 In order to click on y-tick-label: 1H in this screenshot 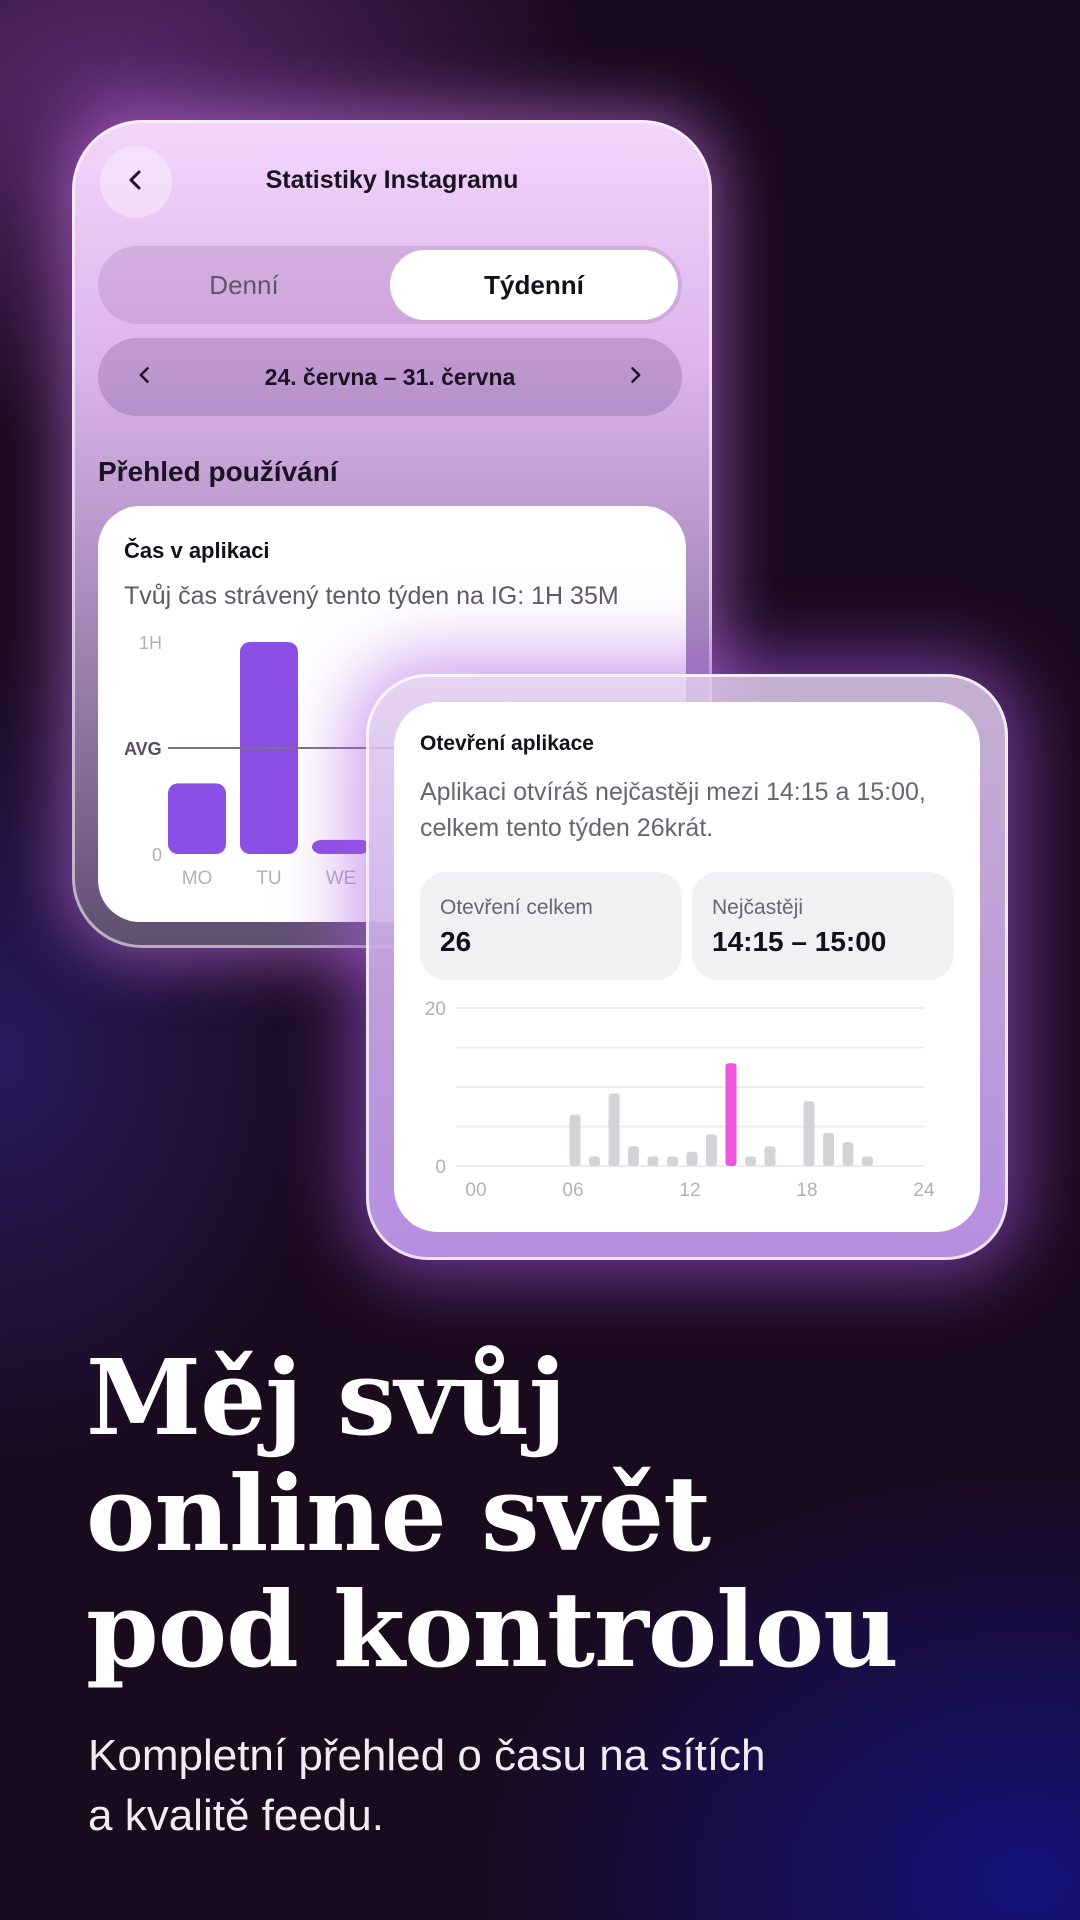, I will do `click(150, 644)`.